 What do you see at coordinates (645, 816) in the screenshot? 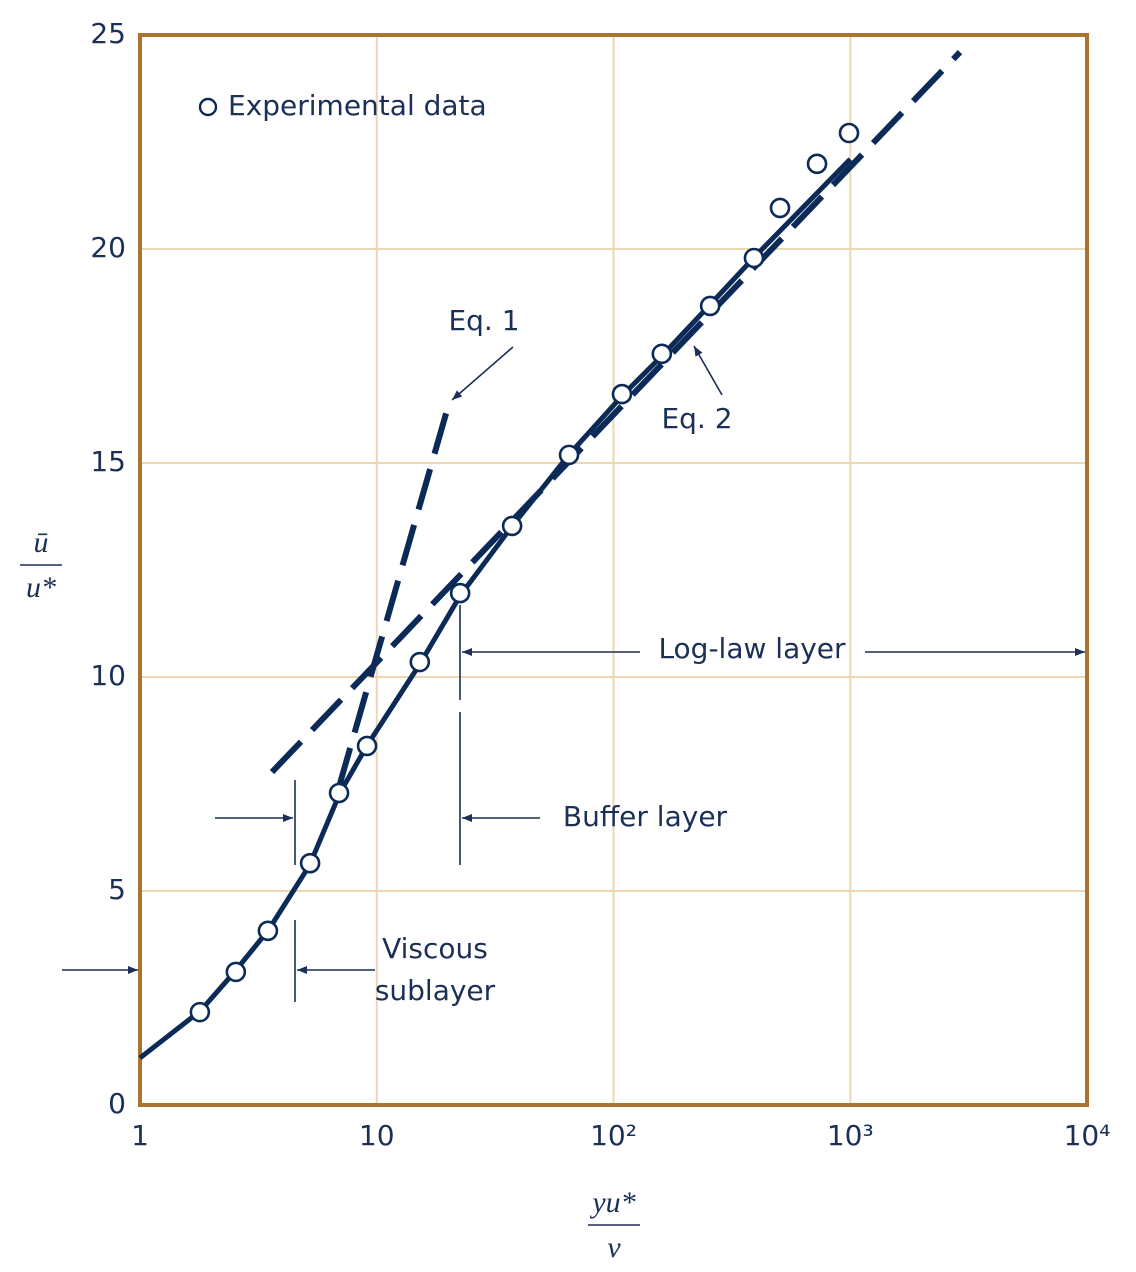
I see `annotation: Buffer layer` at bounding box center [645, 816].